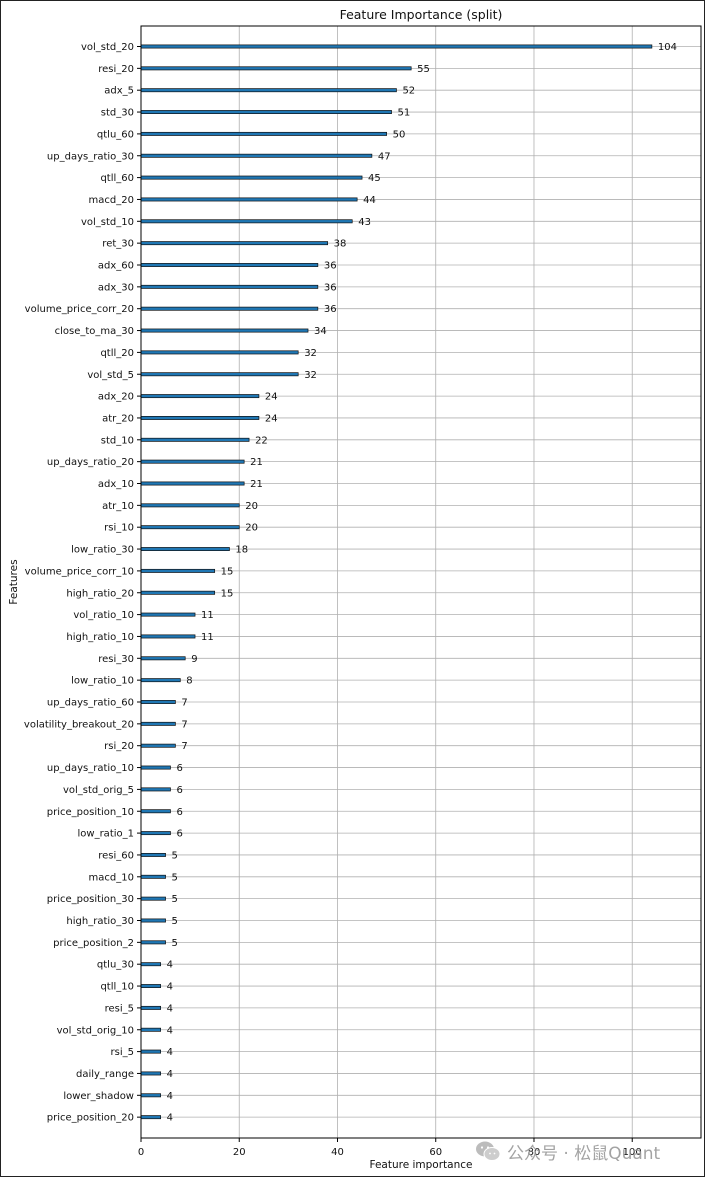 This screenshot has width=705, height=1178. What do you see at coordinates (115, 965) in the screenshot?
I see `y-tick-label: qtlu_30` at bounding box center [115, 965].